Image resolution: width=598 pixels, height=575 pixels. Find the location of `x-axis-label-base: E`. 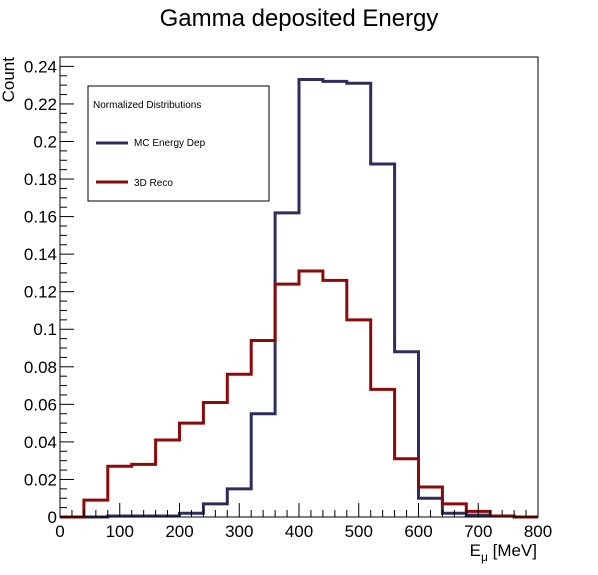

x-axis-label-base: E is located at coordinates (475, 550).